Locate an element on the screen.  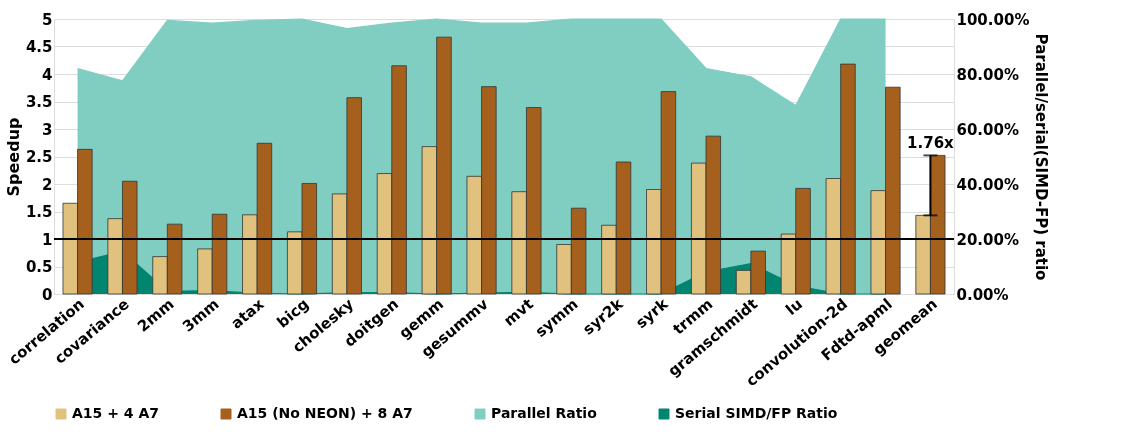
y-tick-label: 1.5 is located at coordinates (39, 212).